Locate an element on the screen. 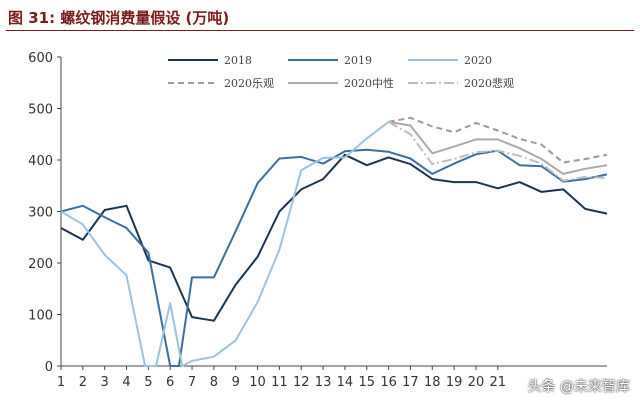 The height and width of the screenshot is (402, 640). y-tick-label: 300 is located at coordinates (40, 213).